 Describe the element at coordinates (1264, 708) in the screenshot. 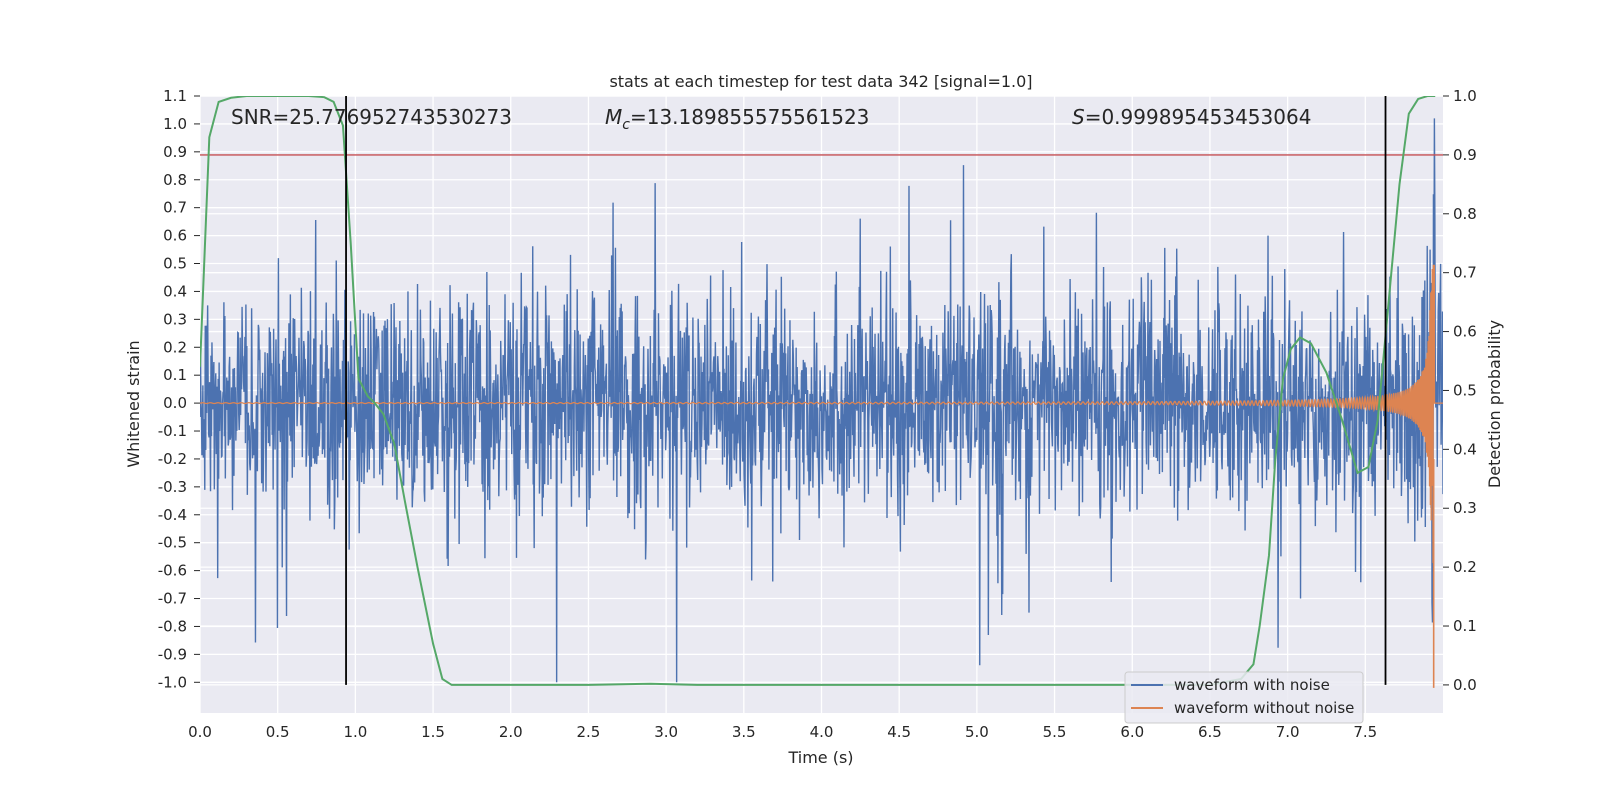

I see `legend-label-clean: waveform without noise` at that location.